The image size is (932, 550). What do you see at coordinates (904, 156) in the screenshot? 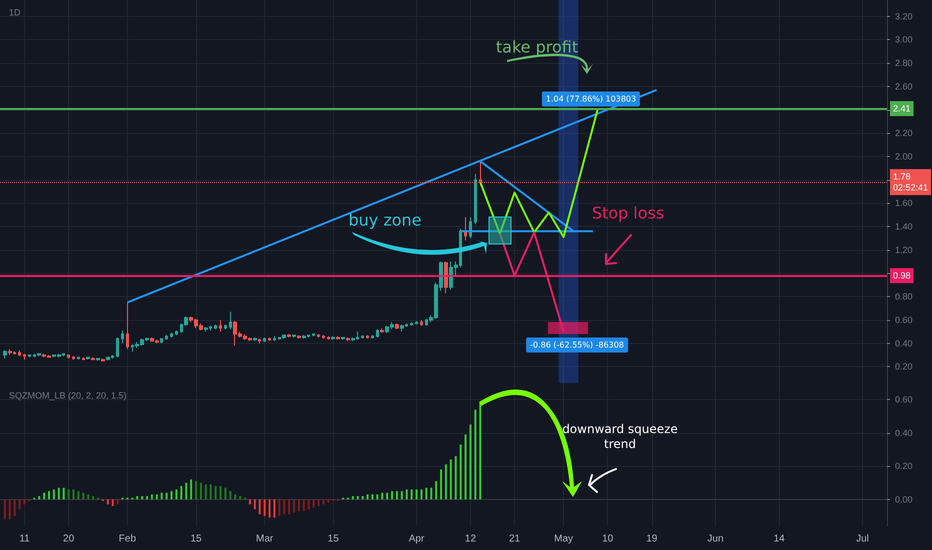
I see `y-tick-label: 2.00` at bounding box center [904, 156].